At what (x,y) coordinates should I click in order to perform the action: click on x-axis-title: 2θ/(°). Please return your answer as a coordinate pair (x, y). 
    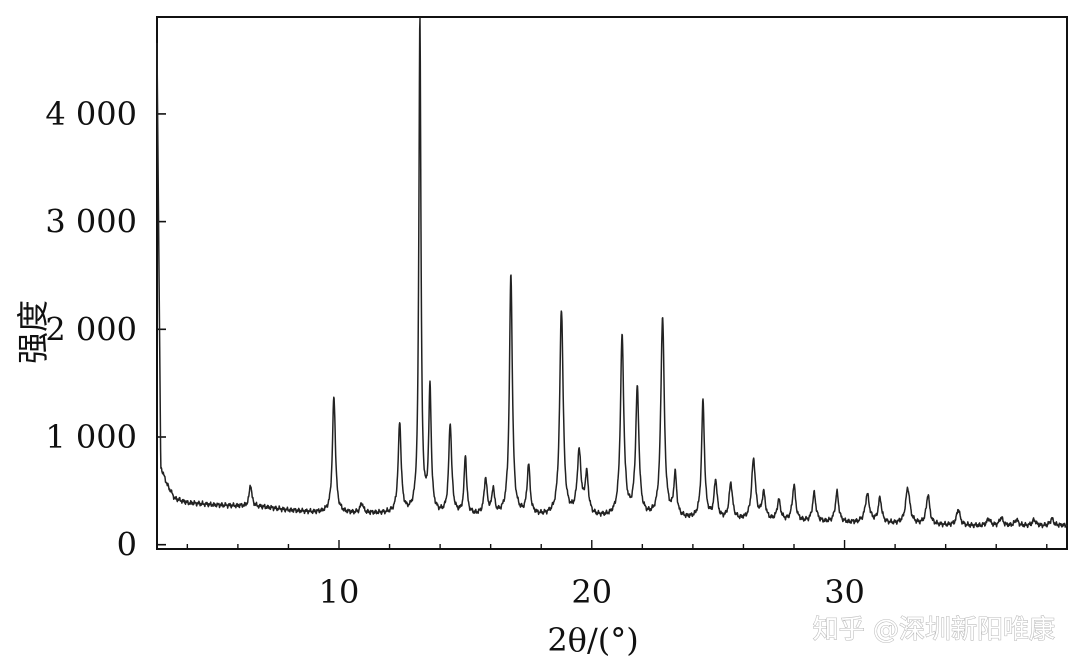
    Looking at the image, I should click on (592, 640).